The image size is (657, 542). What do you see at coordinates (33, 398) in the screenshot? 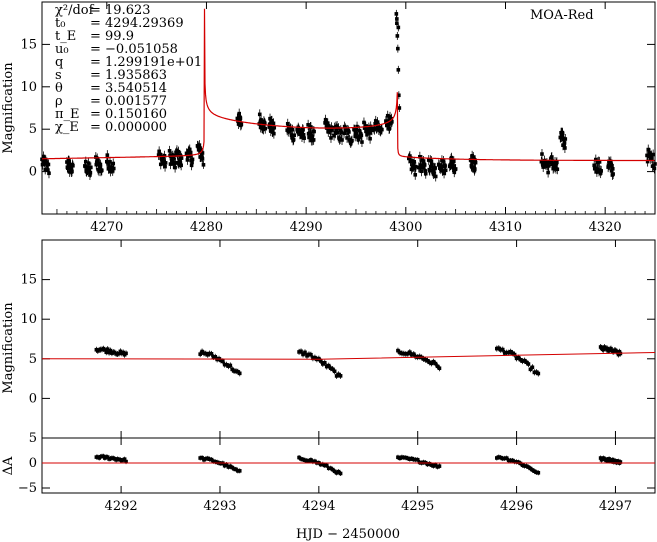
I see `p2-ytick-label: 0` at bounding box center [33, 398].